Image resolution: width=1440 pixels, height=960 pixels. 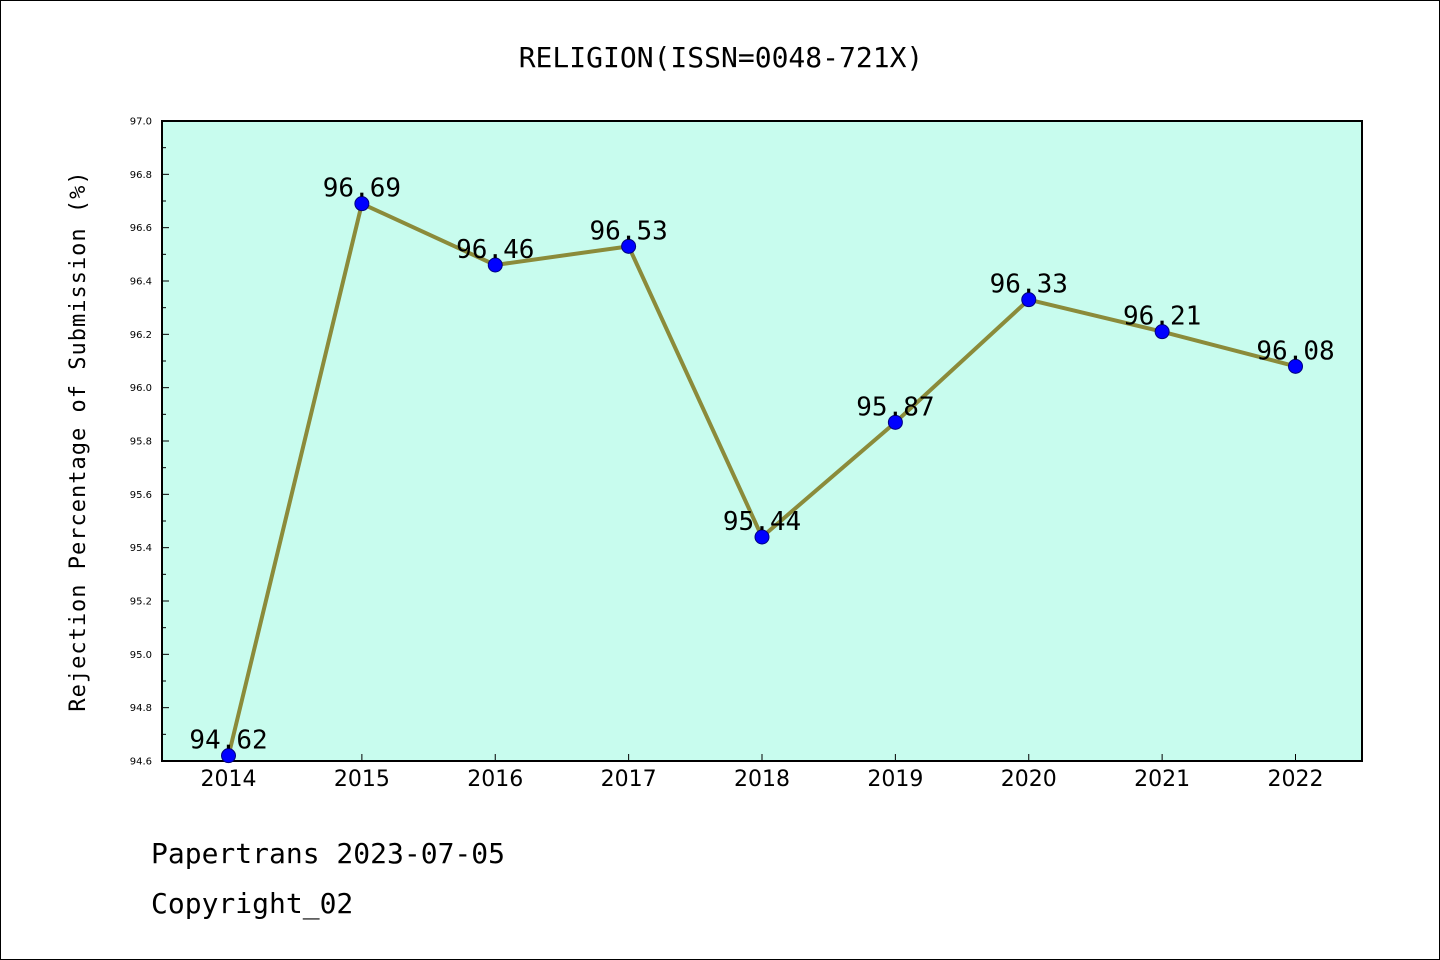 What do you see at coordinates (141, 548) in the screenshot?
I see `y-tick-label: 95.4` at bounding box center [141, 548].